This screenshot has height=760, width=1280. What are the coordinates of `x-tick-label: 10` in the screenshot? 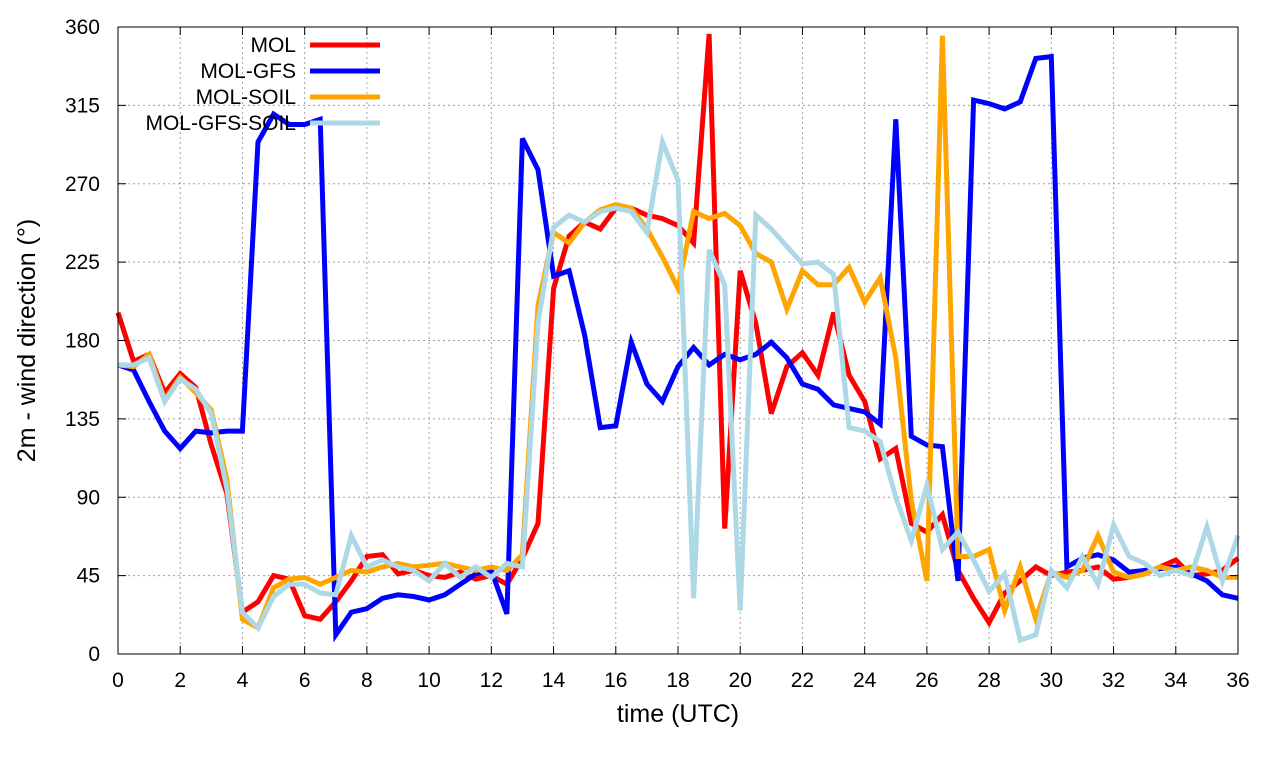 It's located at (428, 680).